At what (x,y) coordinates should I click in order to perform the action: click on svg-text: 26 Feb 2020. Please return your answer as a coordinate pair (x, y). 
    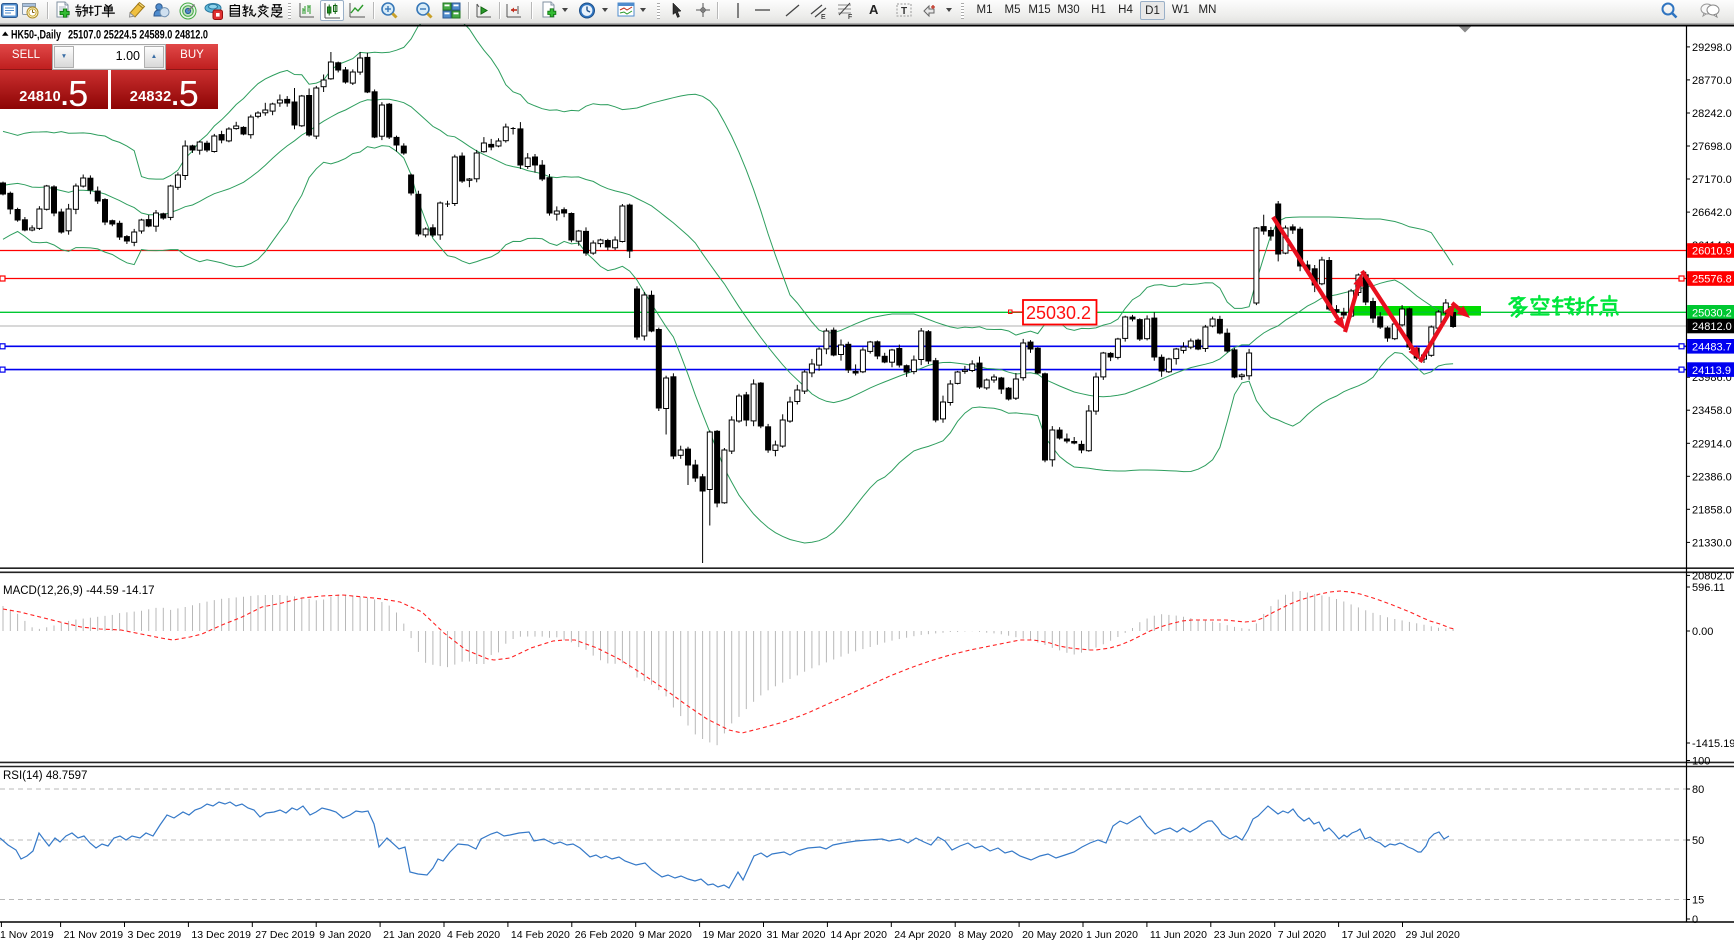
    Looking at the image, I should click on (604, 935).